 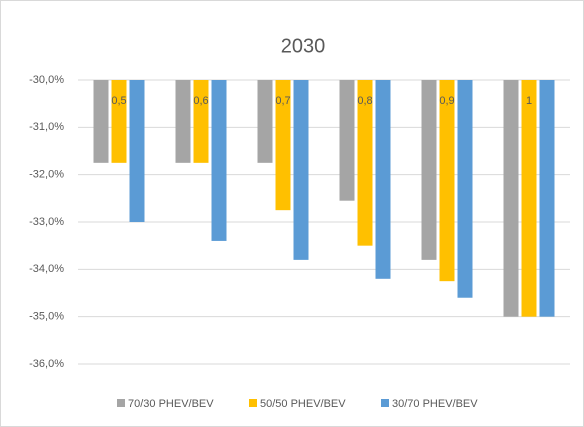 What do you see at coordinates (364, 101) in the screenshot?
I see `category-label: 0,8` at bounding box center [364, 101].